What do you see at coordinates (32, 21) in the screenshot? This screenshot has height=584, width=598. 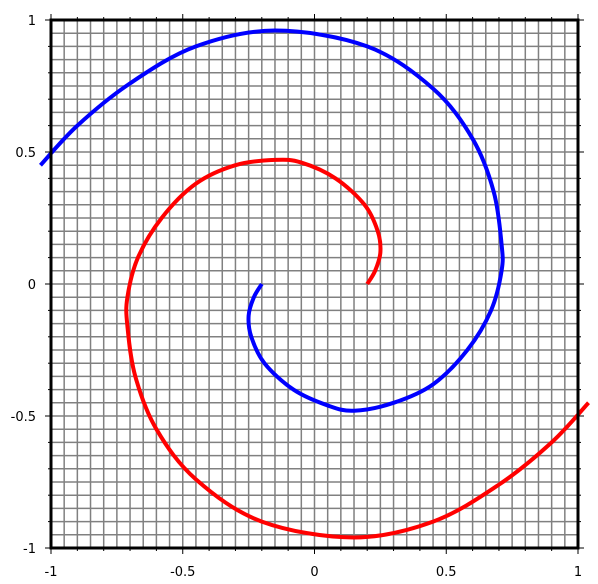 I see `y-tick-label: 1` at bounding box center [32, 21].